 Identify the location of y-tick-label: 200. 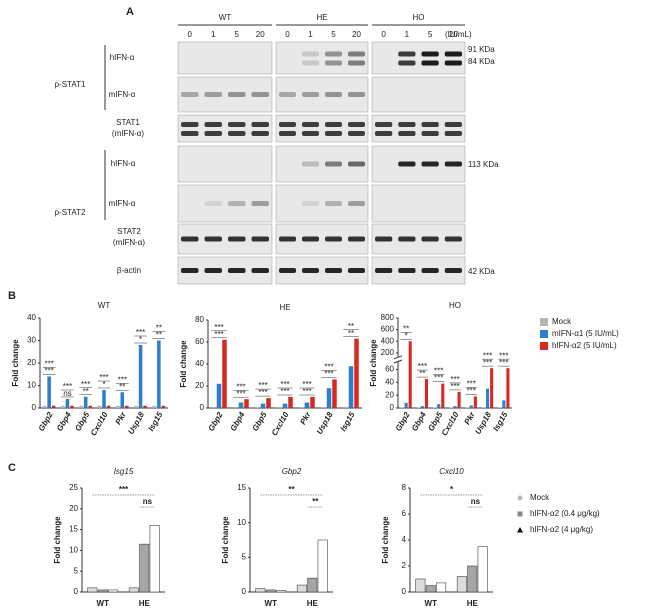
(388, 352).